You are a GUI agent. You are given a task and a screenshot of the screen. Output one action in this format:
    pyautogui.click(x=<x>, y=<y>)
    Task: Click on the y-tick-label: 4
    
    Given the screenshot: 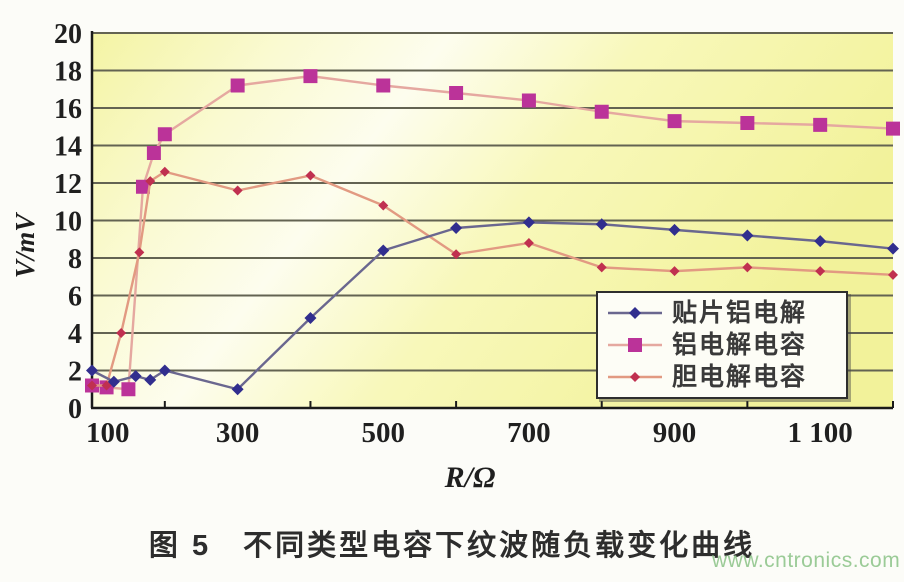 What is the action you would take?
    pyautogui.click(x=75, y=334)
    